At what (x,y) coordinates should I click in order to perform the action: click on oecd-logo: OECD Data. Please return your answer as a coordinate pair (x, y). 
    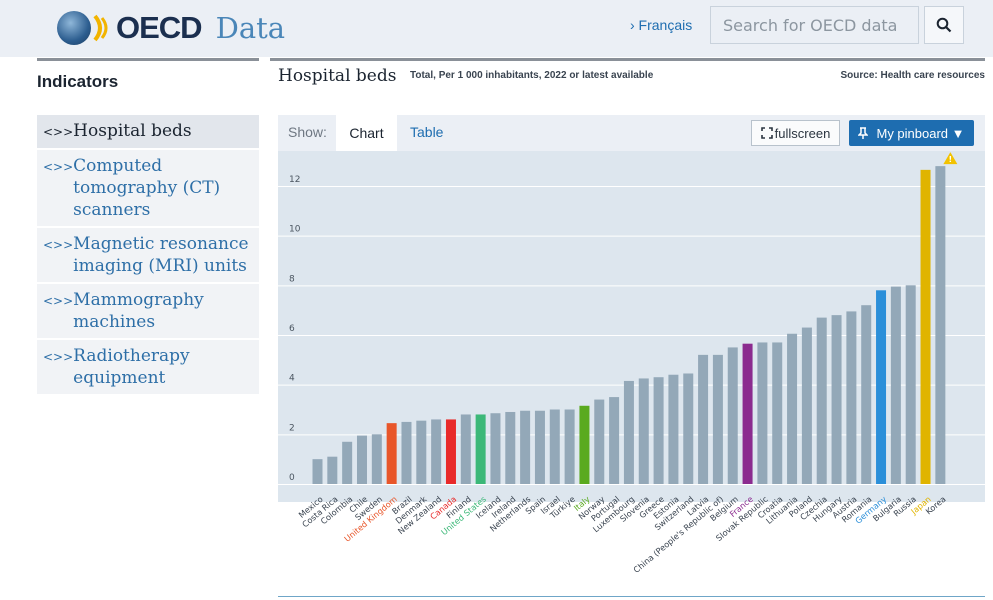
    Looking at the image, I should click on (171, 28).